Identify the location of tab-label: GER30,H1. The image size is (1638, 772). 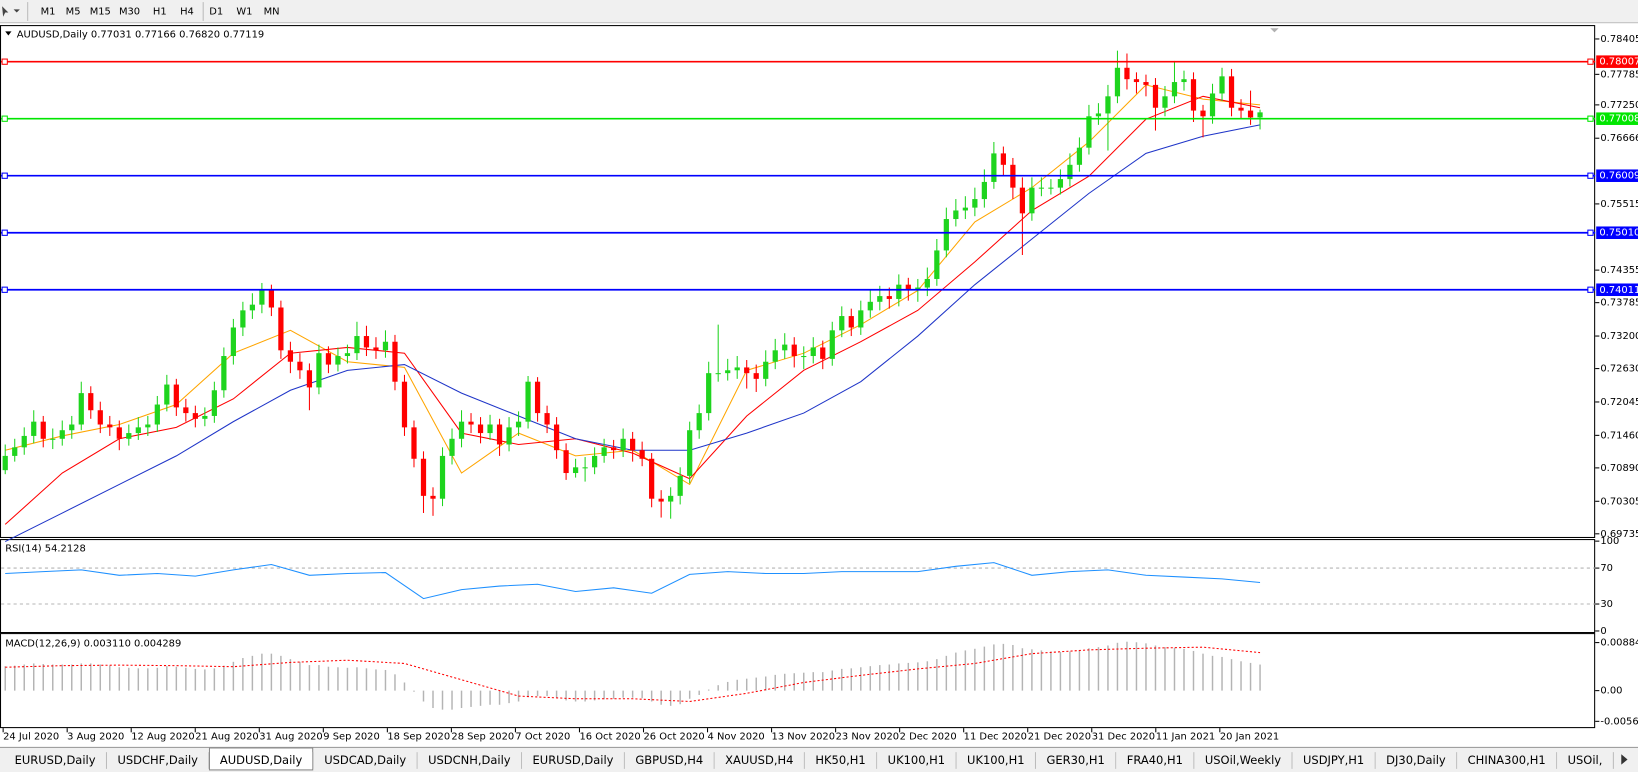
(1075, 760).